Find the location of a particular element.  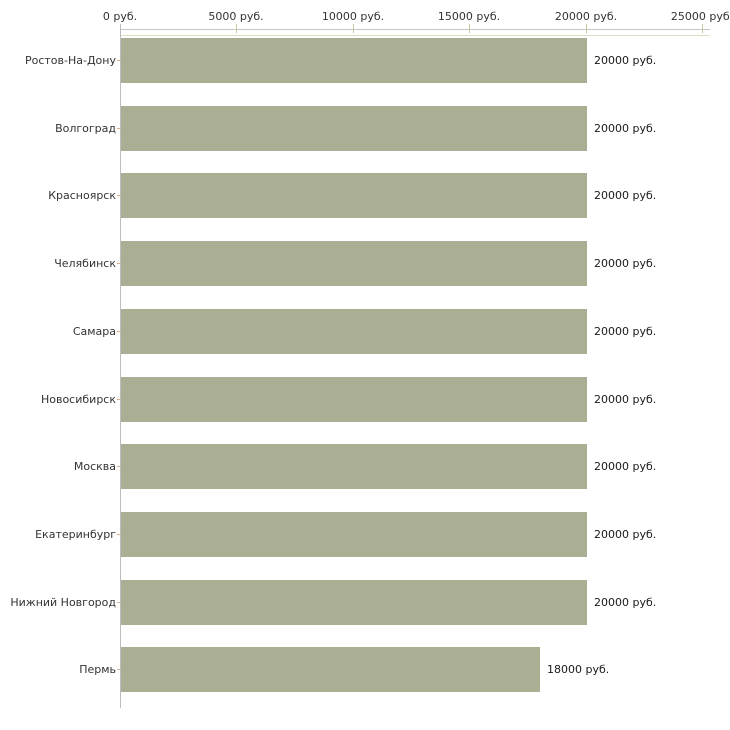

category-label: Волгоград is located at coordinates (85, 128).